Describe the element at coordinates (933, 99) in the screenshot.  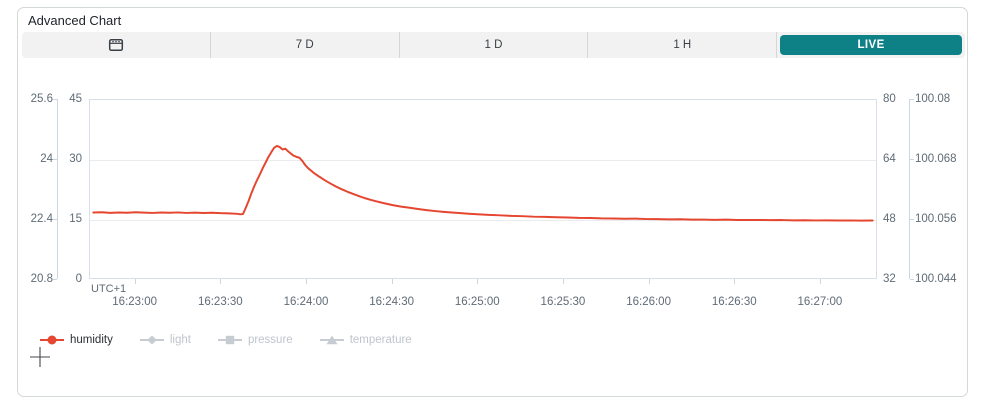
I see `y-tick-label: 100.08` at that location.